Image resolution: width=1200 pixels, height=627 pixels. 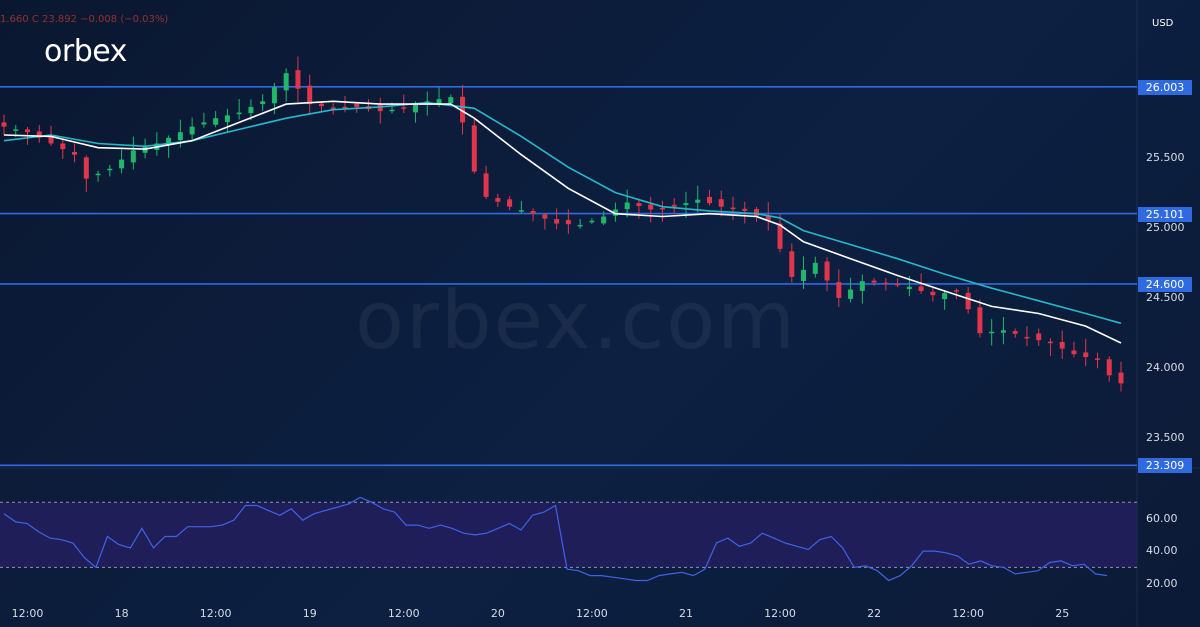 I want to click on currency-label: USD, so click(x=1163, y=23).